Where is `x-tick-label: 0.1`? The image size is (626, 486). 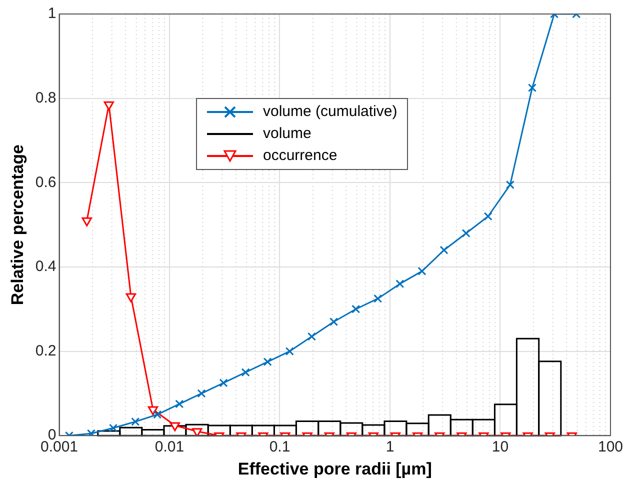 x-tick-label: 0.1 is located at coordinates (279, 447).